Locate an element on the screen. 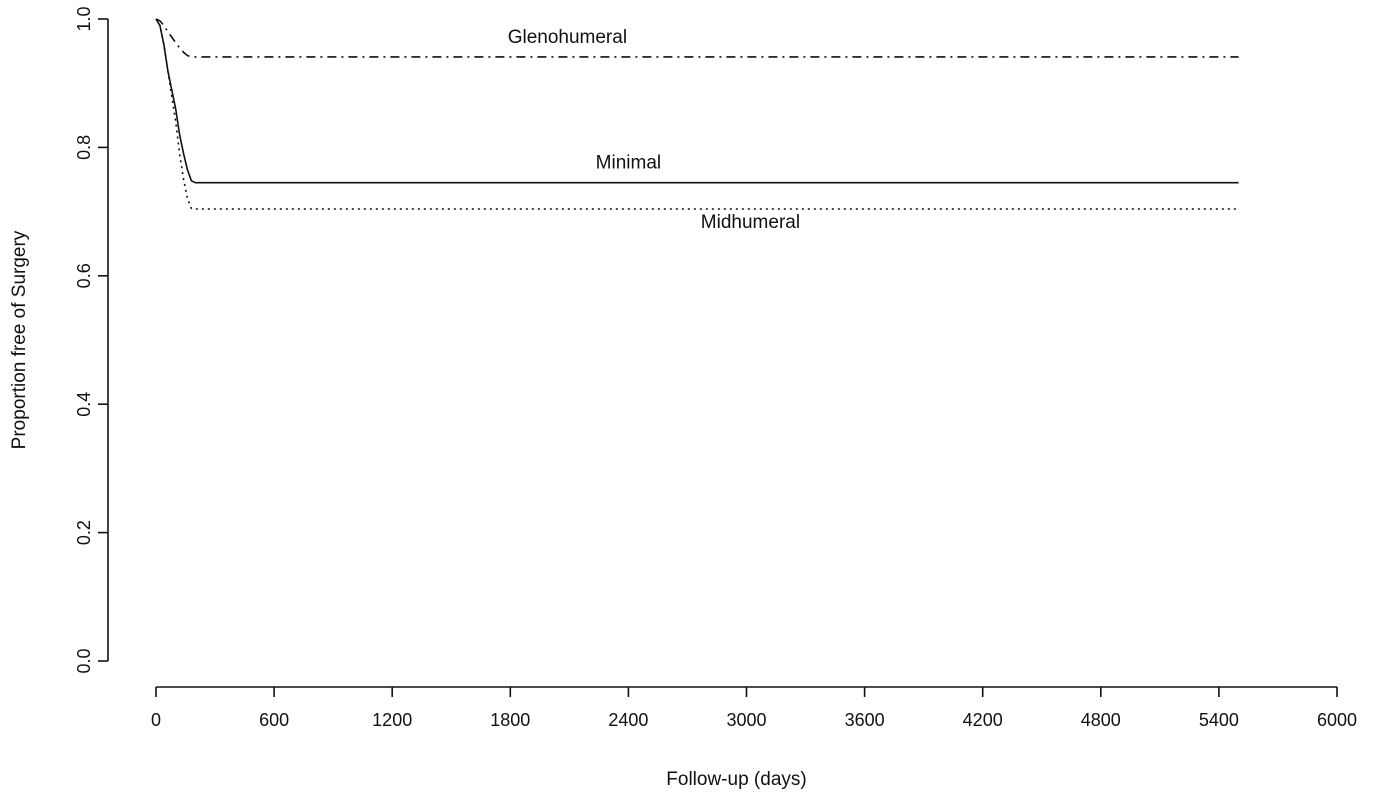 The height and width of the screenshot is (795, 1377). x-tick-label: 1200 is located at coordinates (392, 720).